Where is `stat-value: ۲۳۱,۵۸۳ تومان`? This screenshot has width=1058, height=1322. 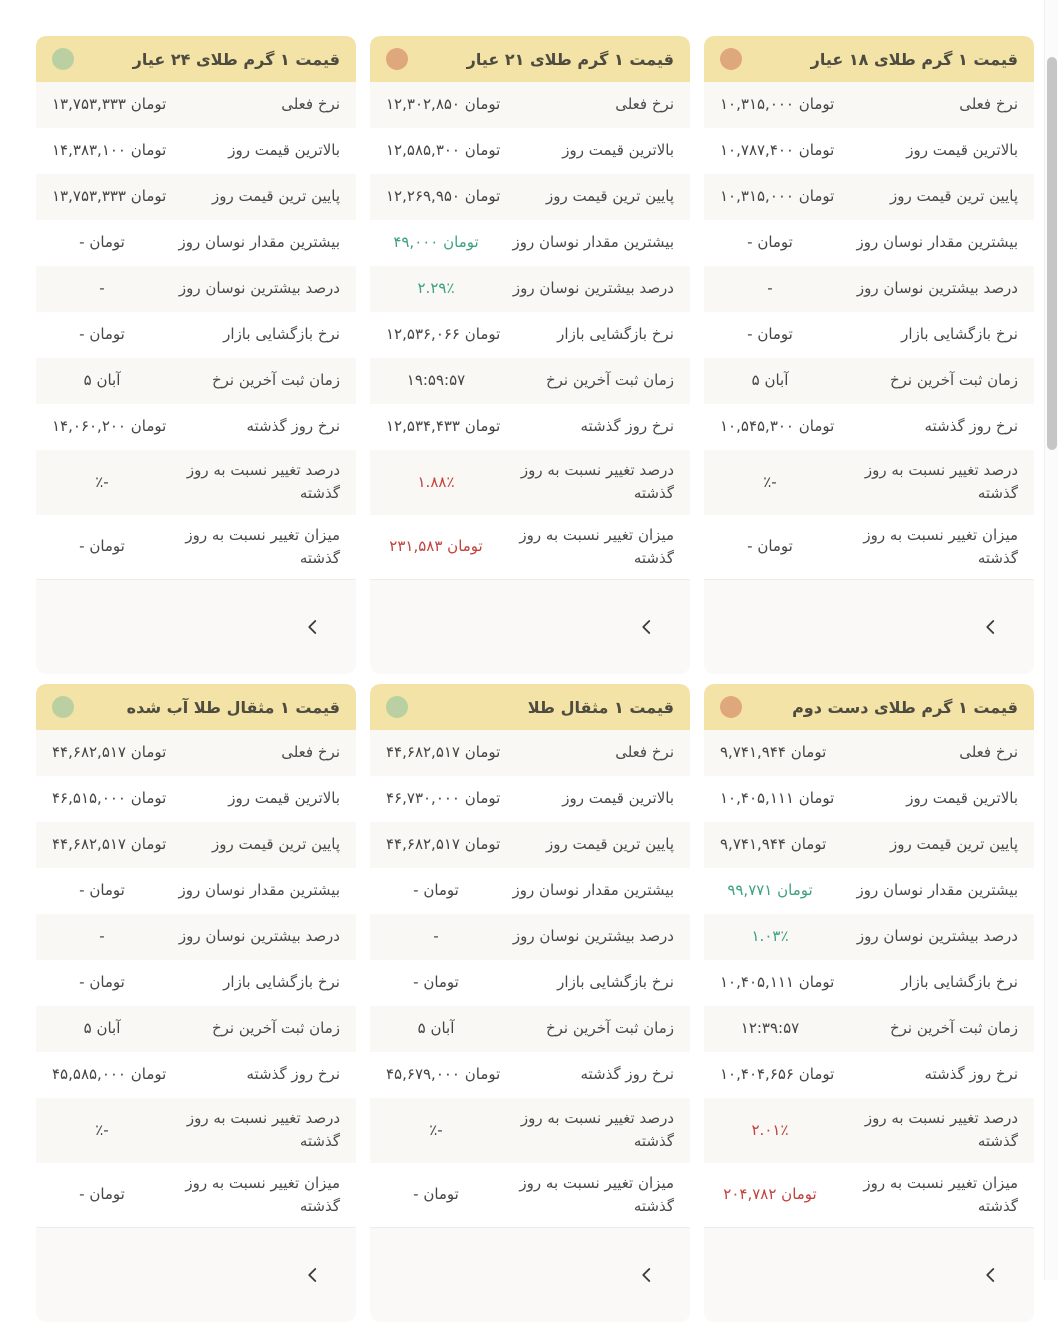 stat-value: ۲۳۱,۵۸۳ تومان is located at coordinates (436, 546).